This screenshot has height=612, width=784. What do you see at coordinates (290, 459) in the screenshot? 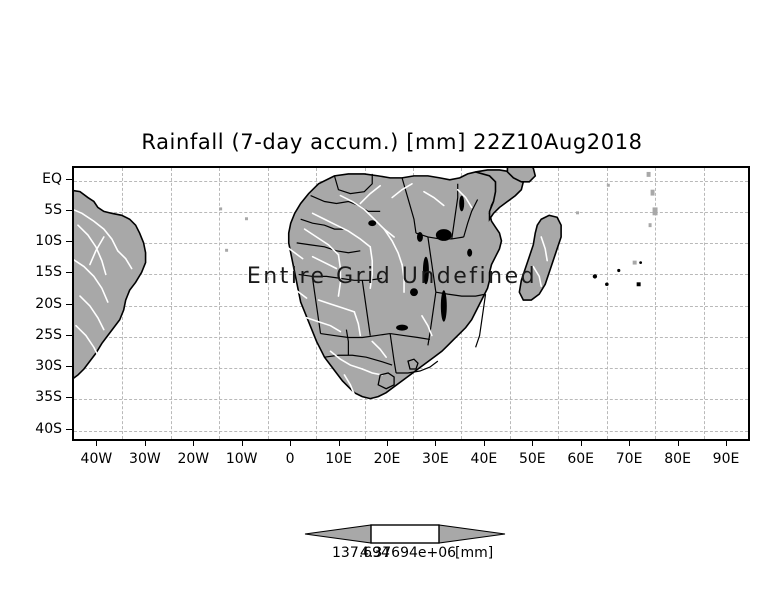
I see `axis-label-x: 0` at bounding box center [290, 459].